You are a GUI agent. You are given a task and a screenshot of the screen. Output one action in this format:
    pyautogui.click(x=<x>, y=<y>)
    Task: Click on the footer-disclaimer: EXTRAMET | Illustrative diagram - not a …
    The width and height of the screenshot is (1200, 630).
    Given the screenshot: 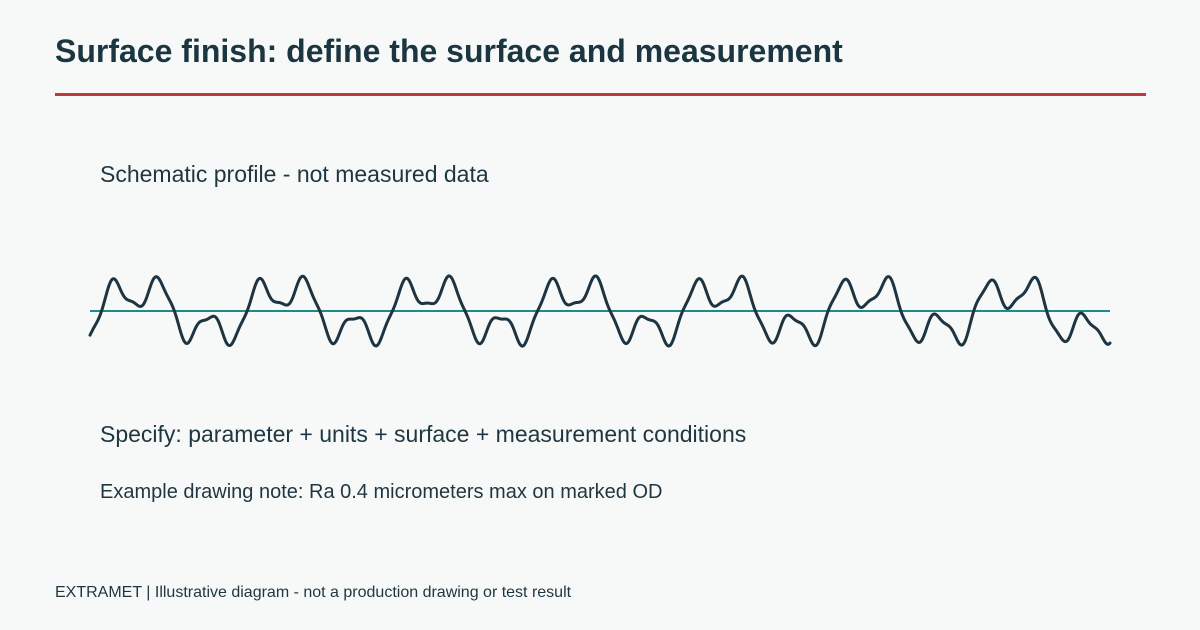 What is the action you would take?
    pyautogui.click(x=313, y=592)
    